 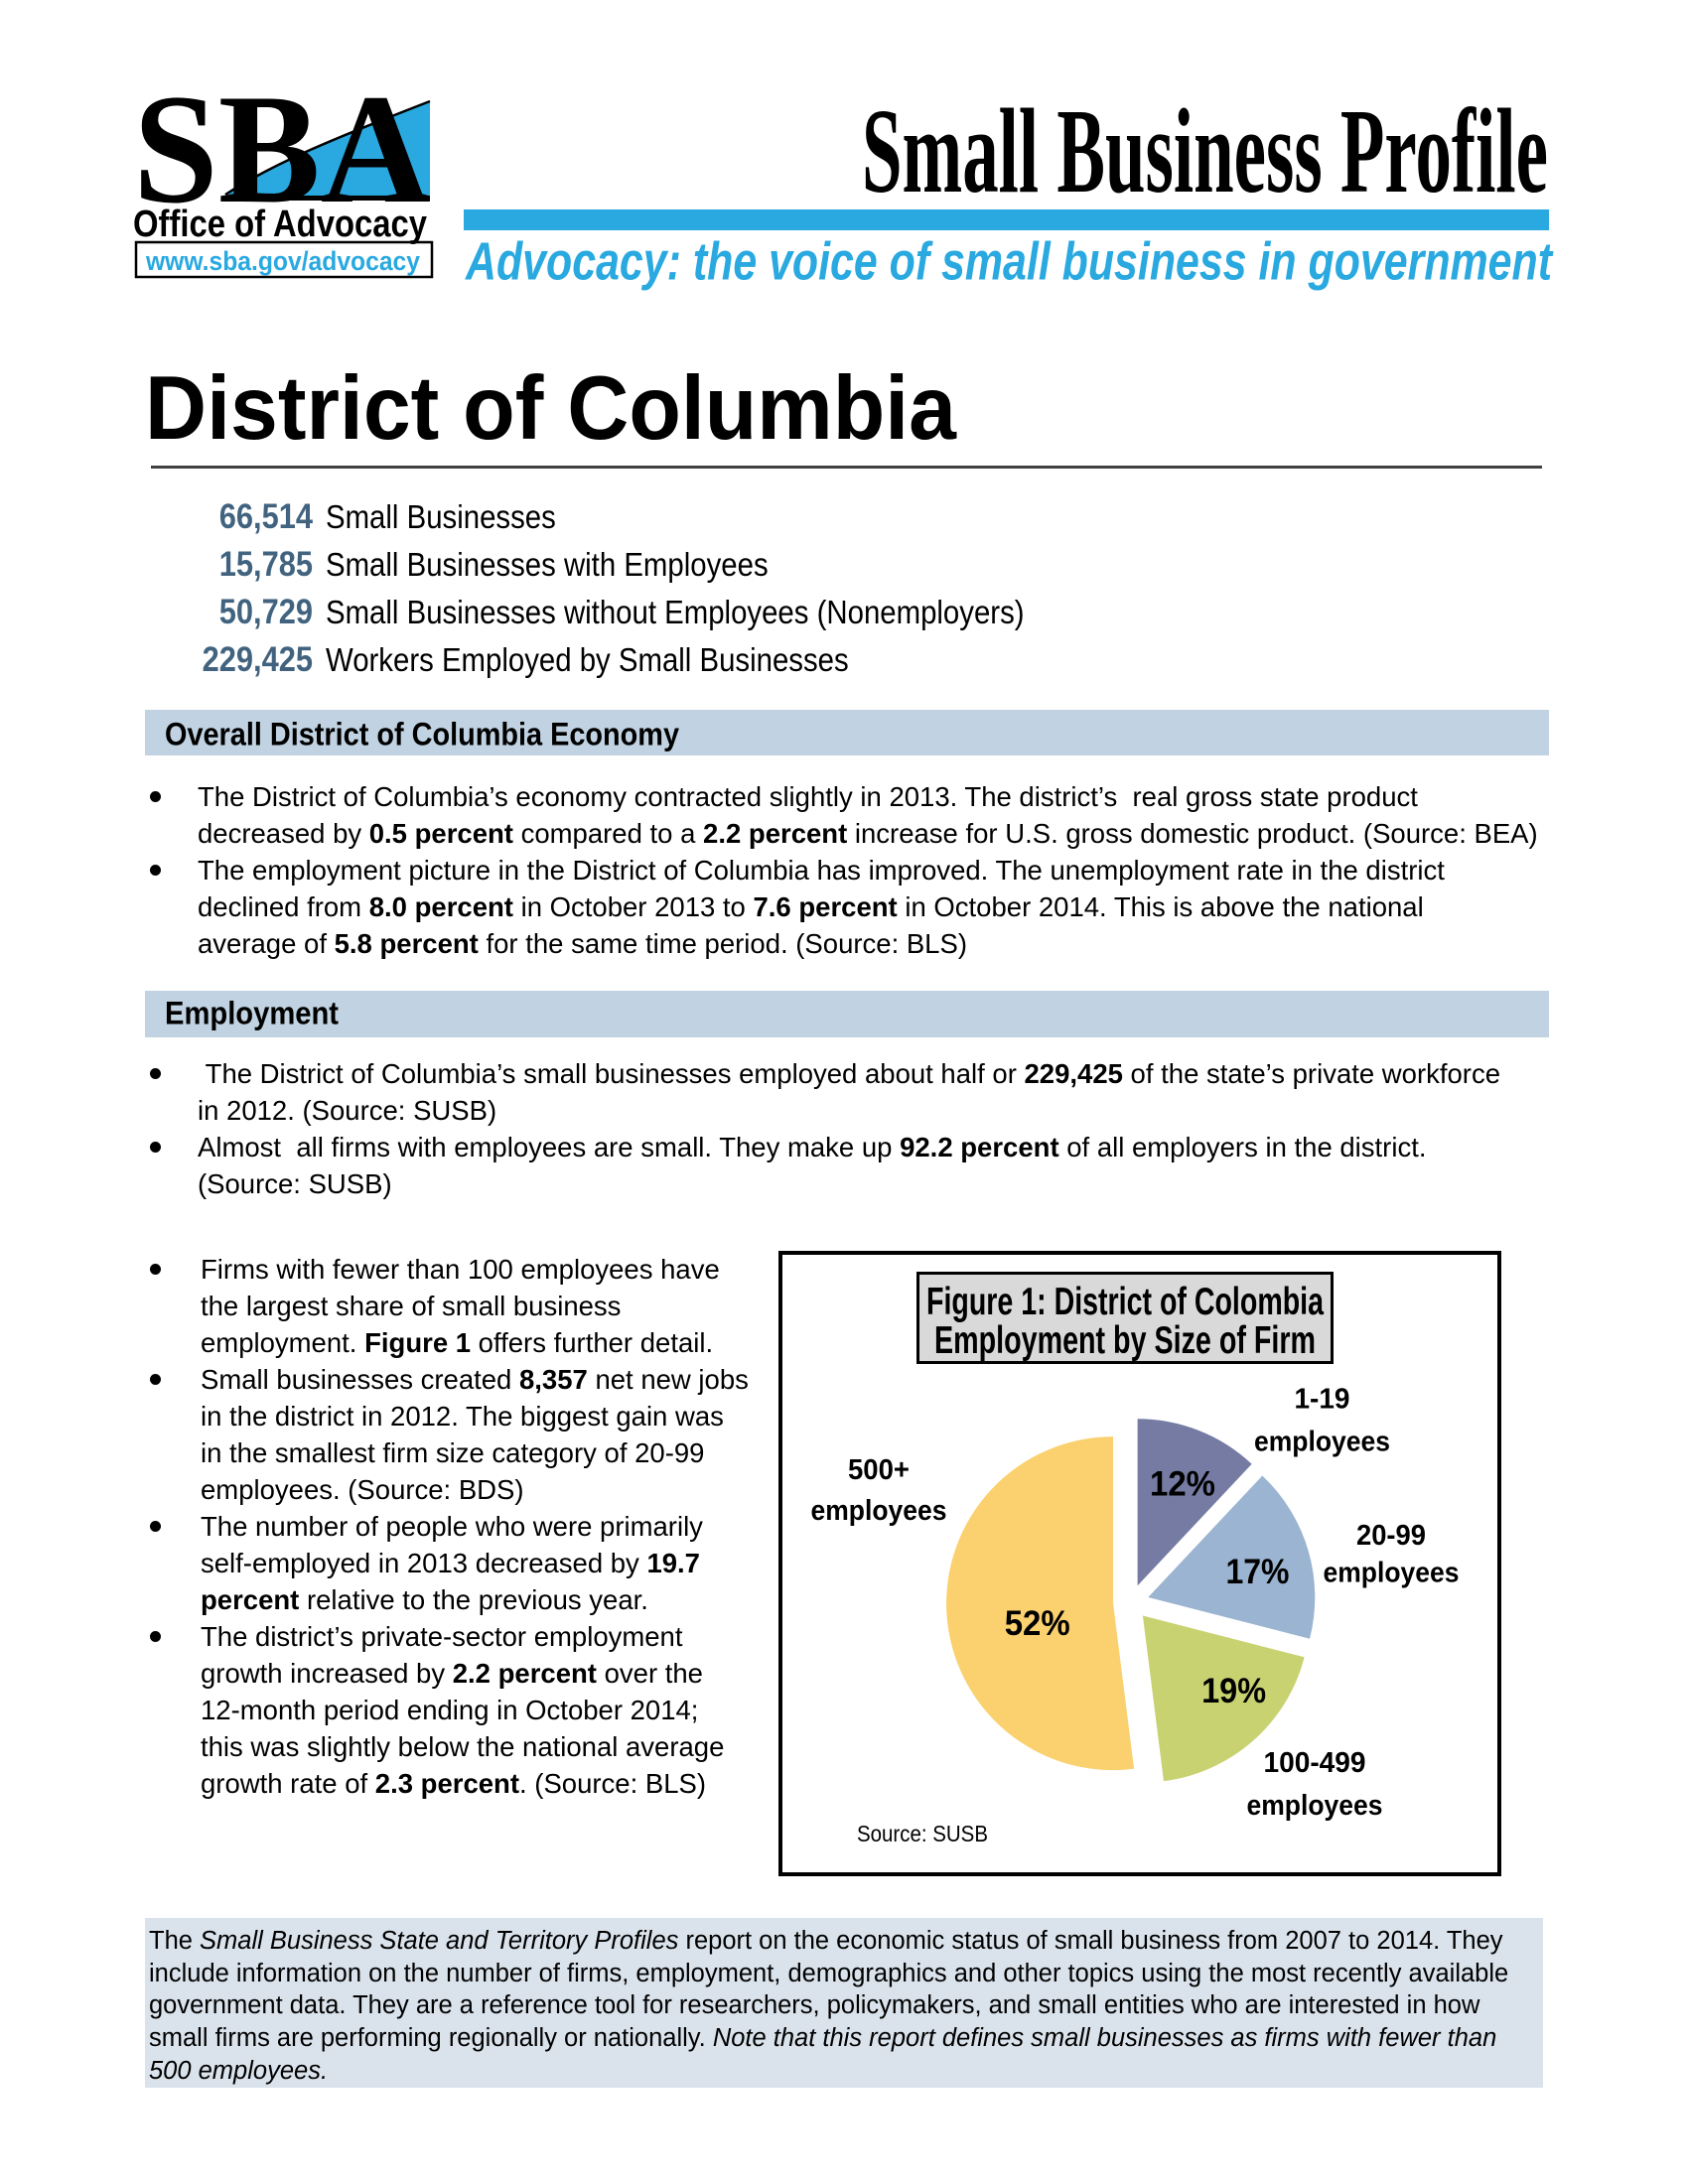 I want to click on svg-text: Employment, so click(x=252, y=1012).